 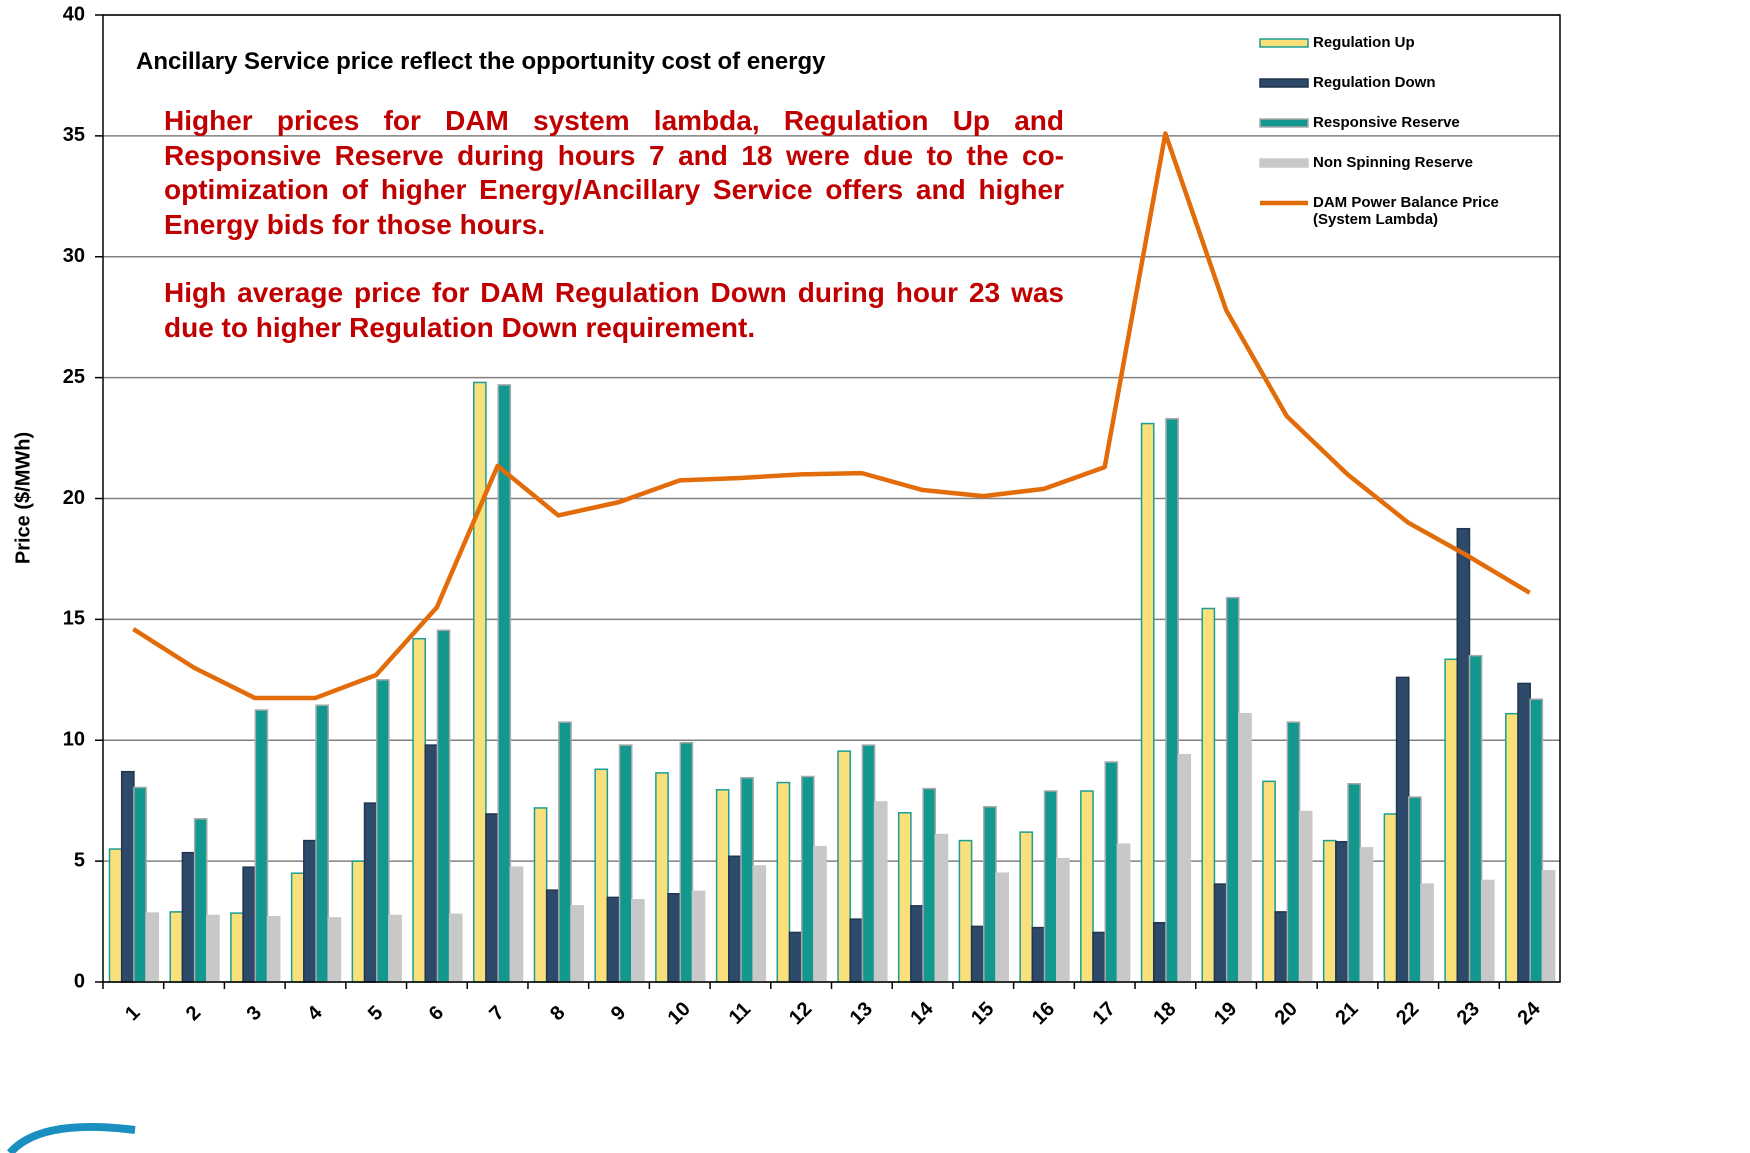 I want to click on x-tick-label: 17, so click(x=1104, y=1013).